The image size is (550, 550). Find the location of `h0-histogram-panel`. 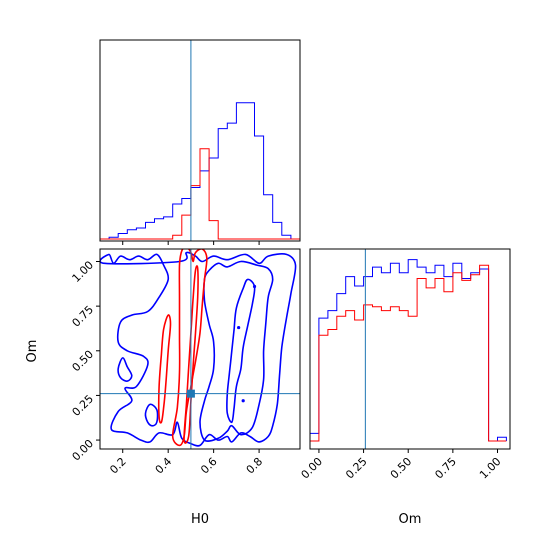

h0-histogram-panel is located at coordinates (200, 142).